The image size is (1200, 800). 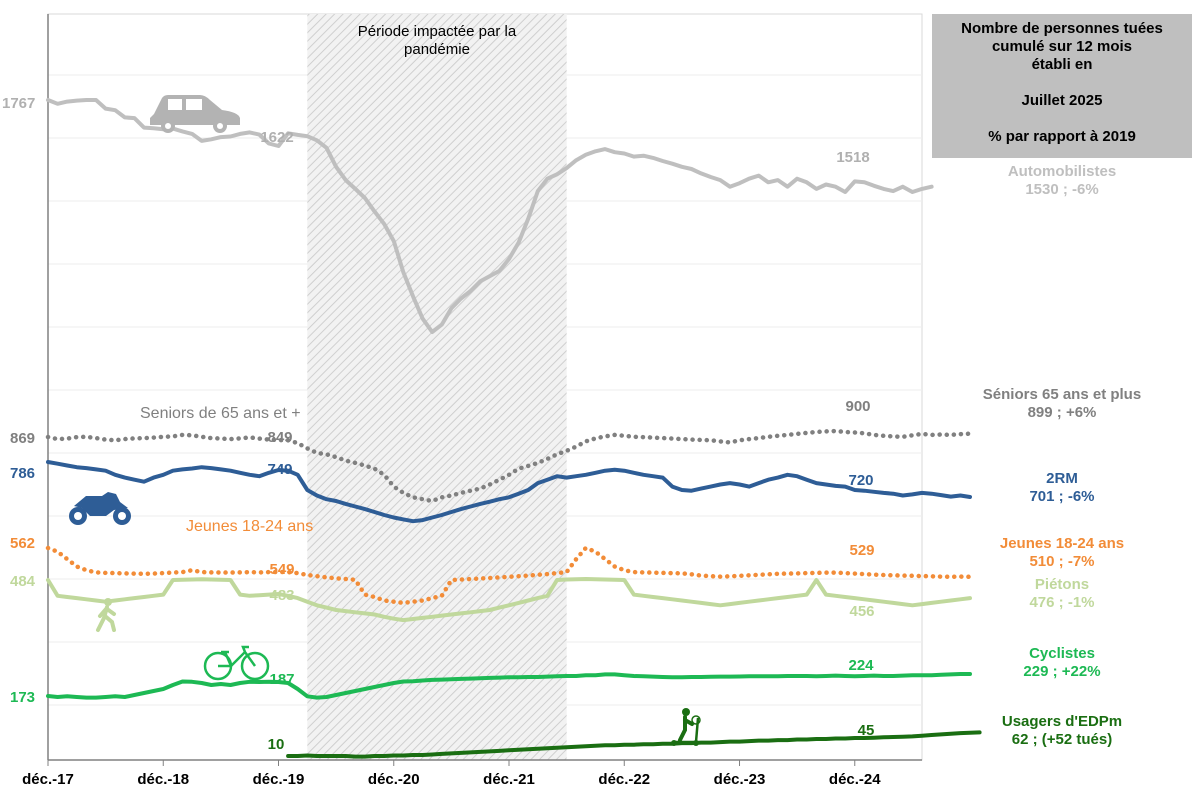 I want to click on legend-pietons: Piétons 476 ; -1%, so click(x=1062, y=594).